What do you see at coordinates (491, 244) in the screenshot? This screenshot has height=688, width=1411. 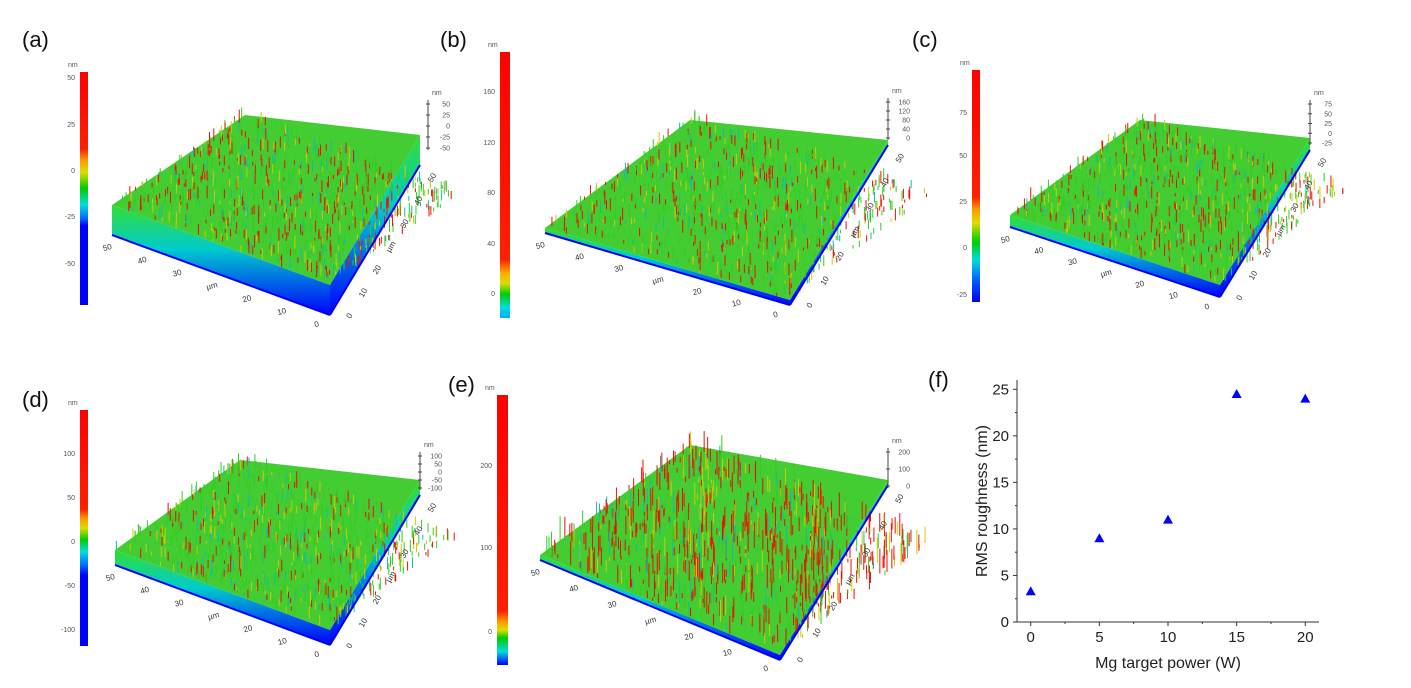 I see `colorbar-tick: 40` at bounding box center [491, 244].